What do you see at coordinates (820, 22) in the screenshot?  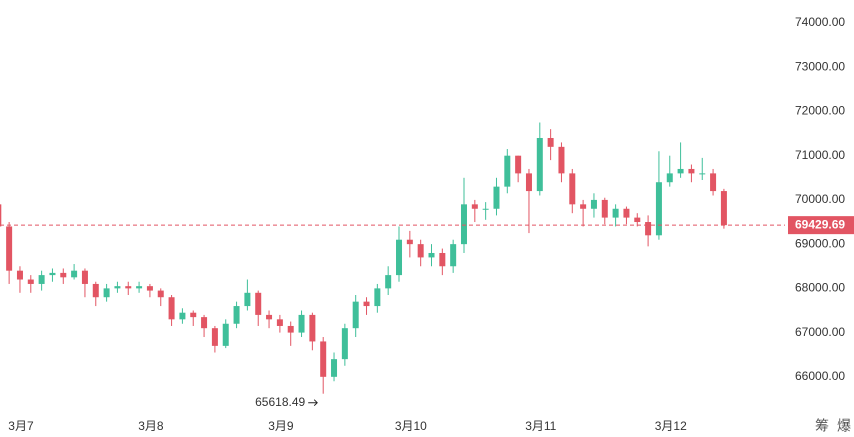 I see `y-tick-label: 74000.00` at bounding box center [820, 22].